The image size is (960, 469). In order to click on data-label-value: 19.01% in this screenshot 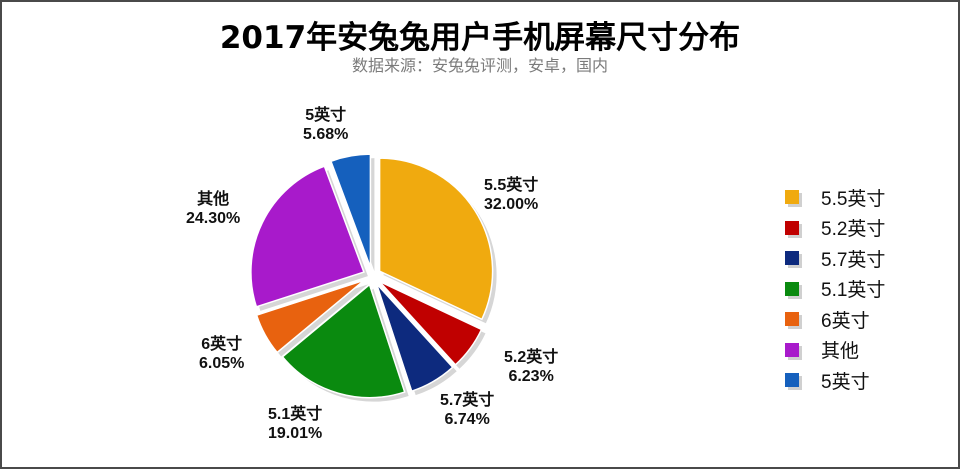, I will do `click(295, 433)`.